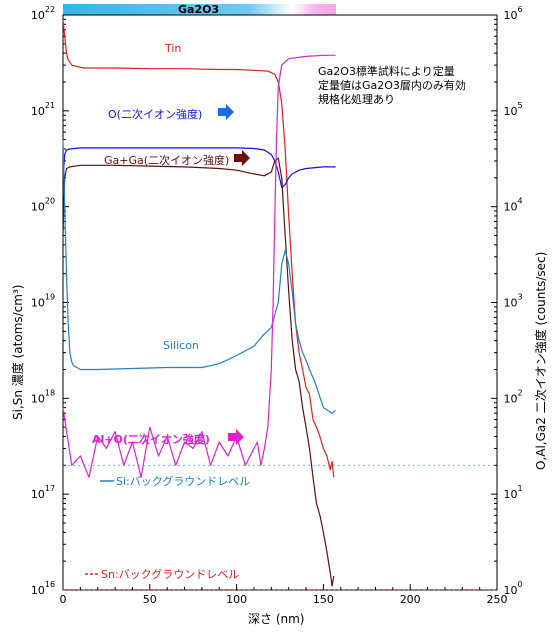  Describe the element at coordinates (226, 112) in the screenshot. I see `arrow-oxygen-icon` at that location.